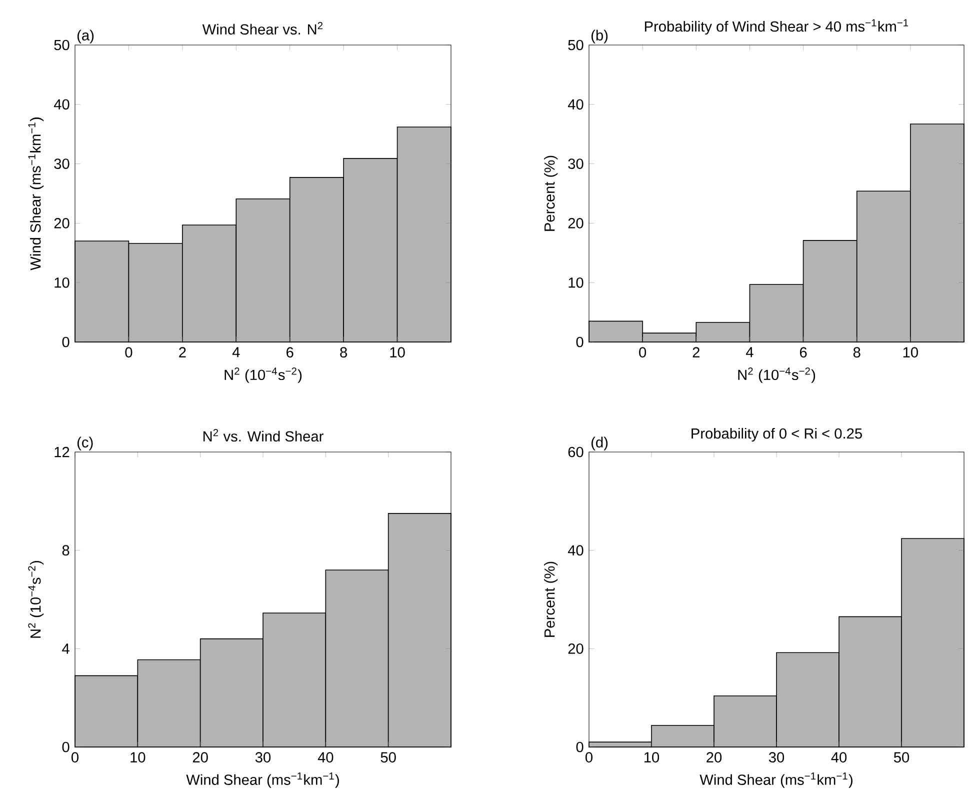 The image size is (974, 808). I want to click on chart-title: N$^{2}$ vs. Wind Shear, so click(264, 435).